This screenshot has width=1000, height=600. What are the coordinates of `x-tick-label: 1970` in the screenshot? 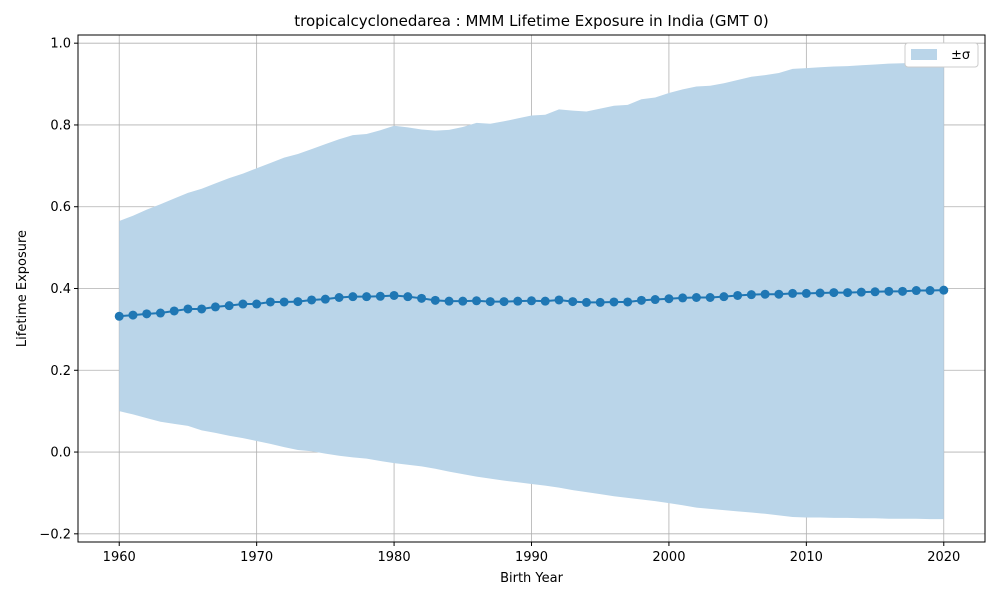 It's located at (256, 557).